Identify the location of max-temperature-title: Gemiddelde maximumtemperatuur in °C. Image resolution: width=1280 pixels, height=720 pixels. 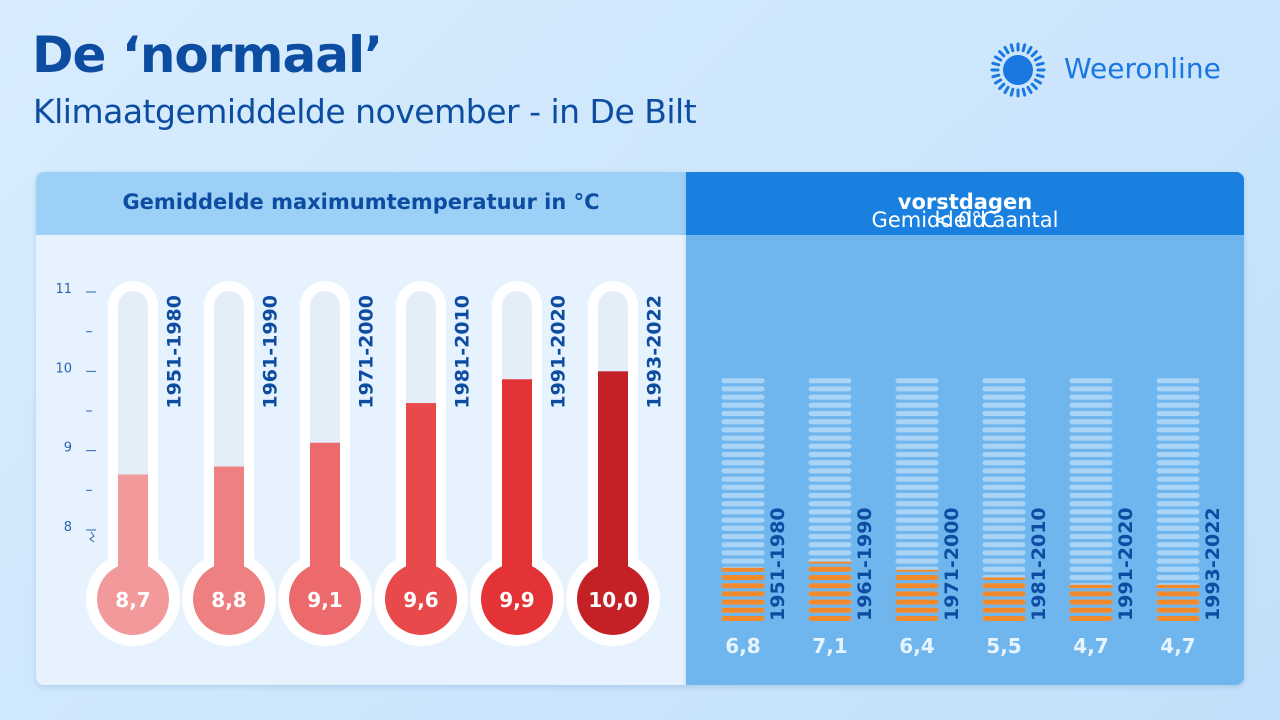
(361, 202).